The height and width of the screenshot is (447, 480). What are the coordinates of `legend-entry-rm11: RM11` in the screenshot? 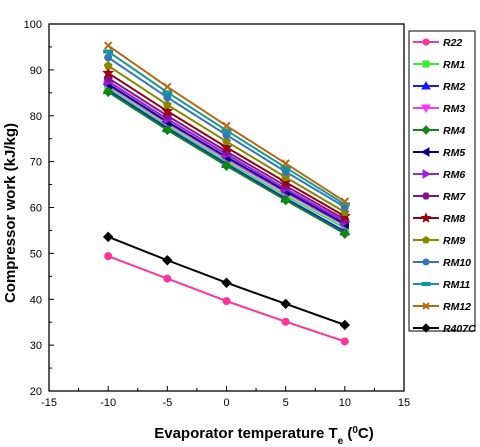 It's located at (441, 285).